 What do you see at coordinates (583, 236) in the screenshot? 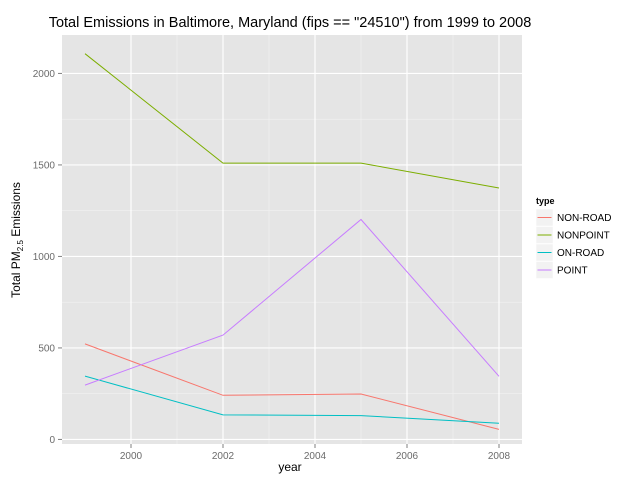
I see `legend-label-nonpoint: NONPOINT` at bounding box center [583, 236].